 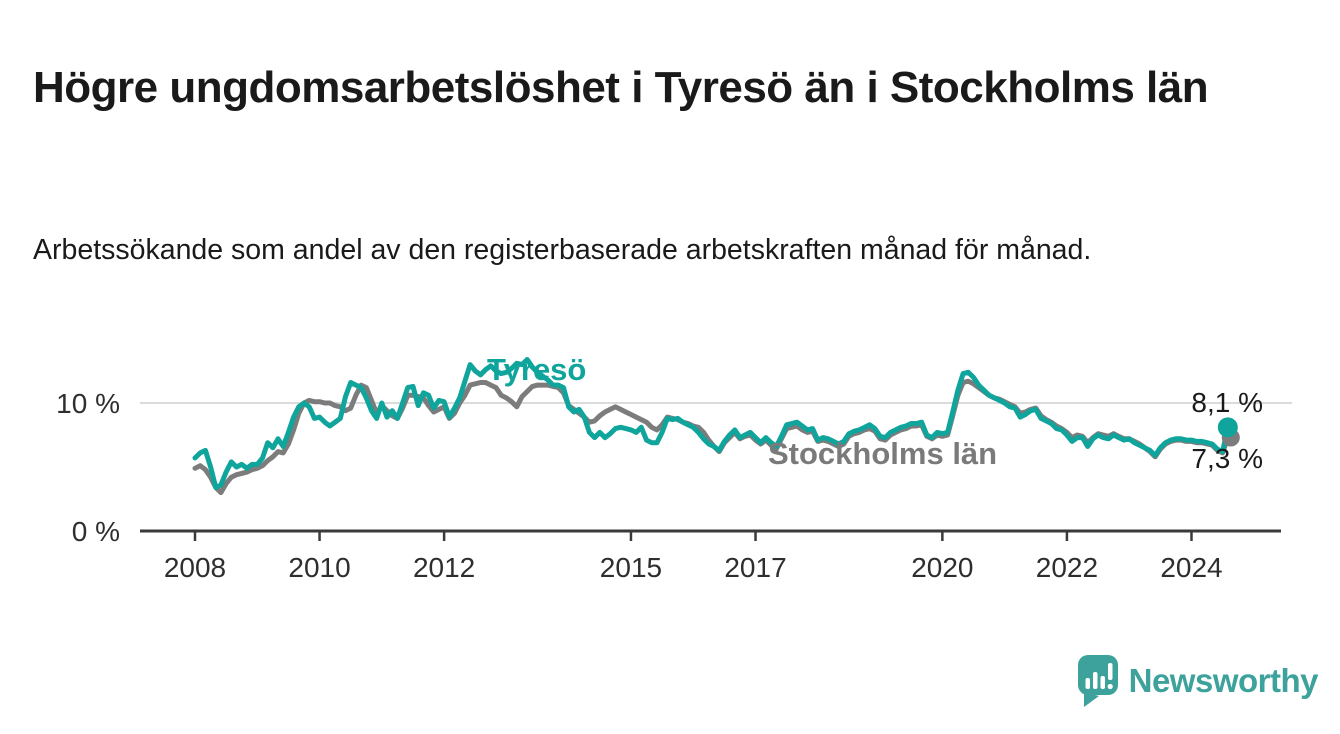 What do you see at coordinates (195, 567) in the screenshot?
I see `x-tick-label: 2008` at bounding box center [195, 567].